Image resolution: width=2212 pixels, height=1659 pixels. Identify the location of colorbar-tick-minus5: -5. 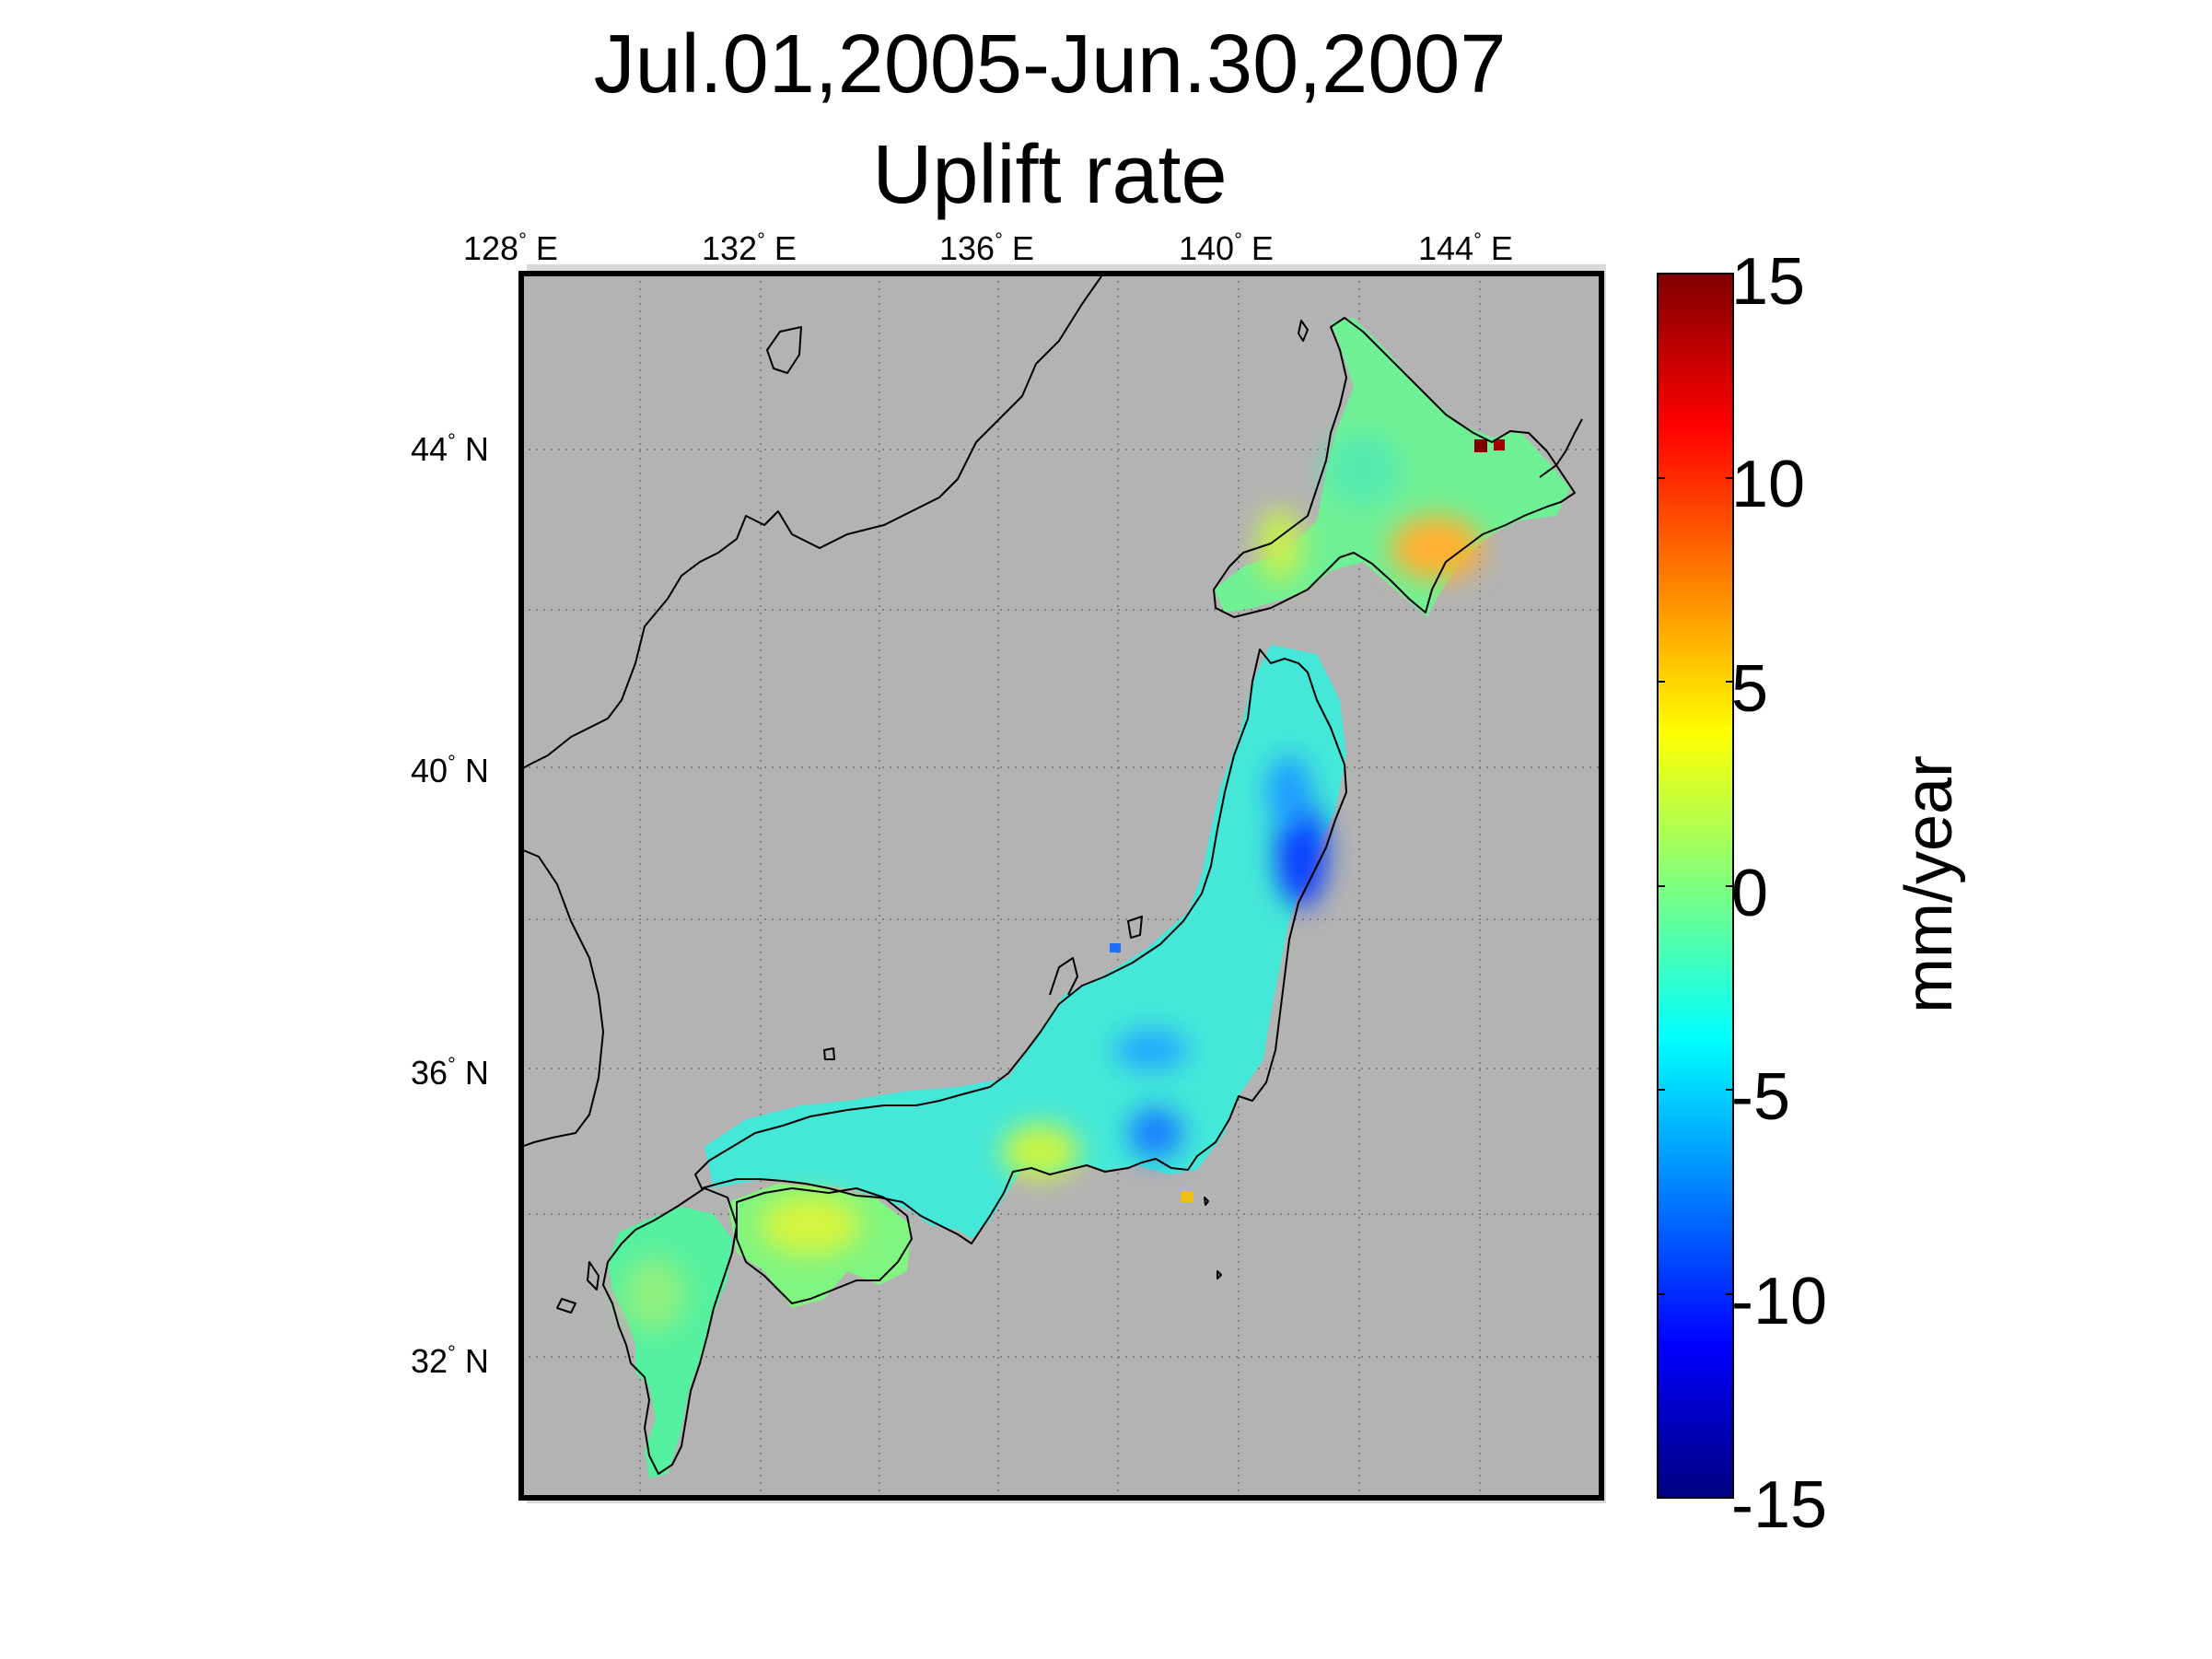
(1761, 1097).